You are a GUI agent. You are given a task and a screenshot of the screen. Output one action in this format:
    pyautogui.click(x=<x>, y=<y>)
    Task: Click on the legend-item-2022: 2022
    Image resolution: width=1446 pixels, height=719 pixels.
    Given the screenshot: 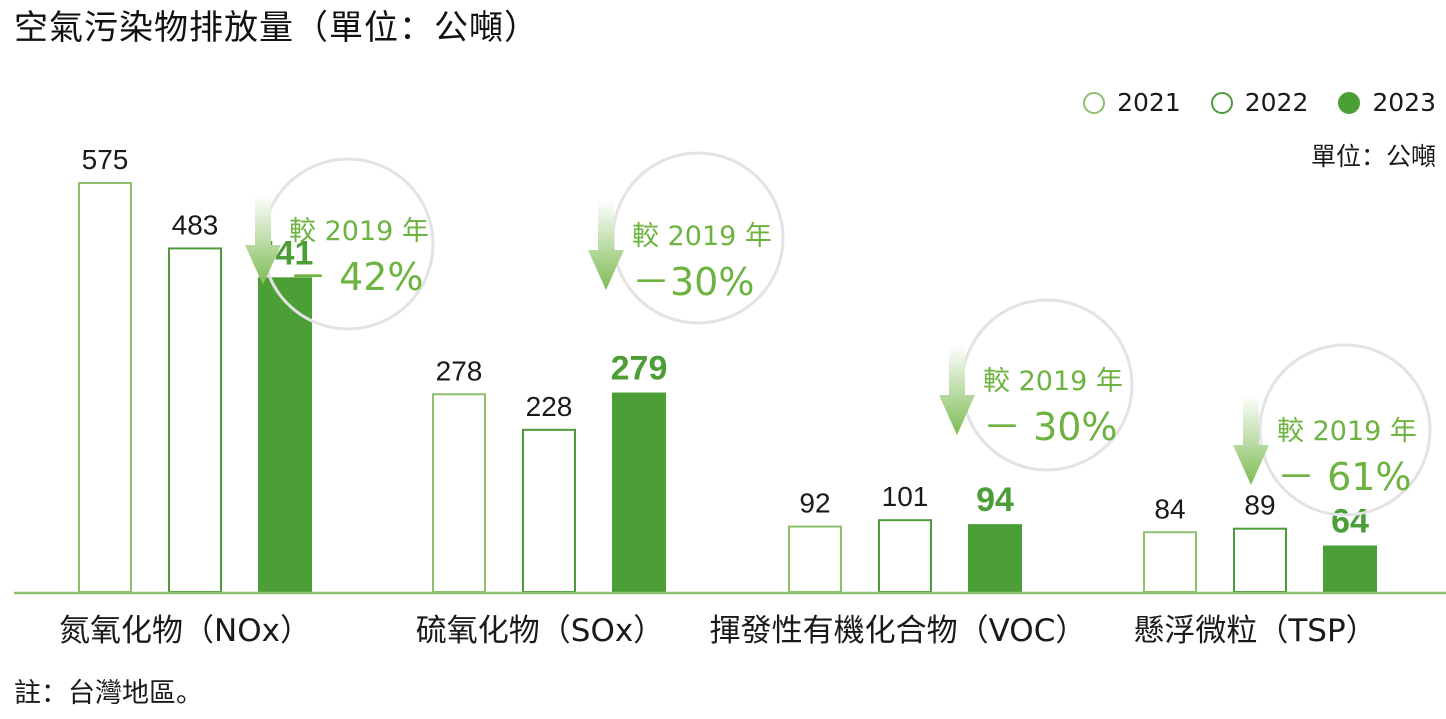 What is the action you would take?
    pyautogui.click(x=1259, y=103)
    